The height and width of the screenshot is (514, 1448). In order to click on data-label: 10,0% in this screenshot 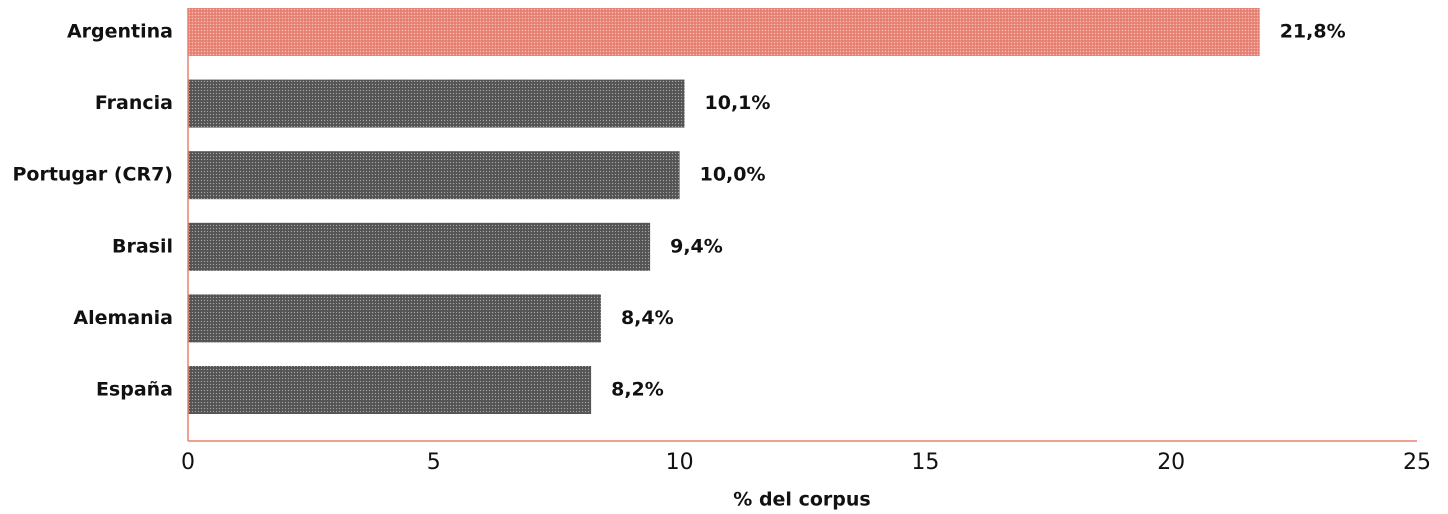, I will do `click(733, 175)`.